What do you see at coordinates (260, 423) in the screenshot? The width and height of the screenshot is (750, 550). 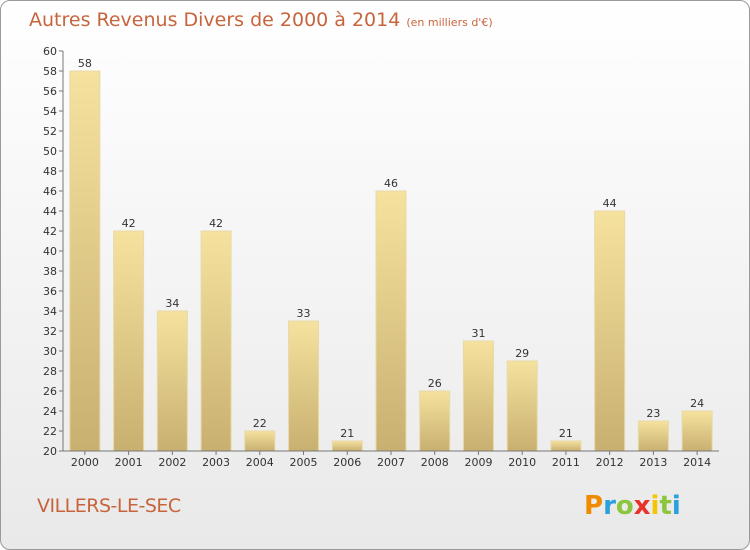 I see `data-label-2004: 22` at bounding box center [260, 423].